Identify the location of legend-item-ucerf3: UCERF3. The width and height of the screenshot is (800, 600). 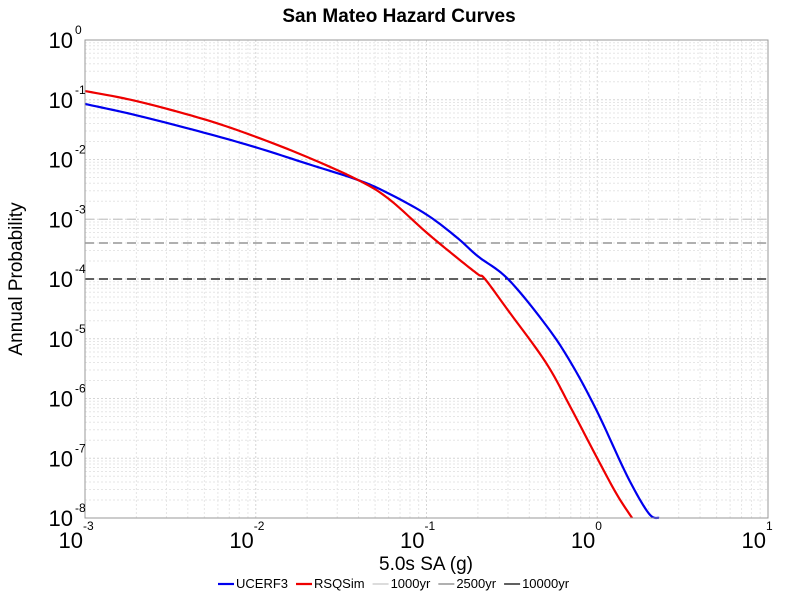
(253, 583).